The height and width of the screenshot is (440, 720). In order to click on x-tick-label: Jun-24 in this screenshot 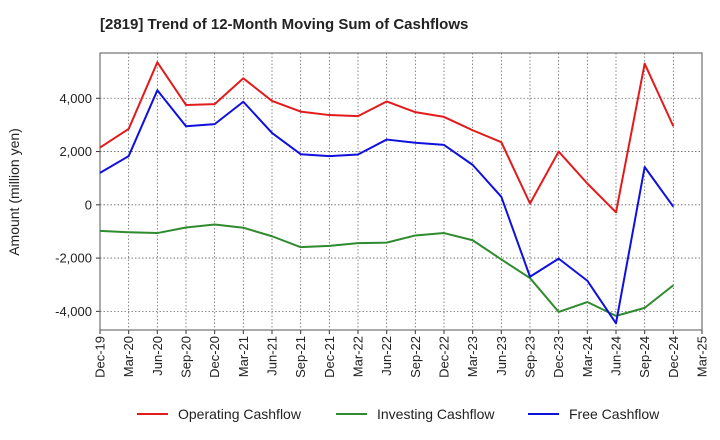, I will do `click(616, 356)`.